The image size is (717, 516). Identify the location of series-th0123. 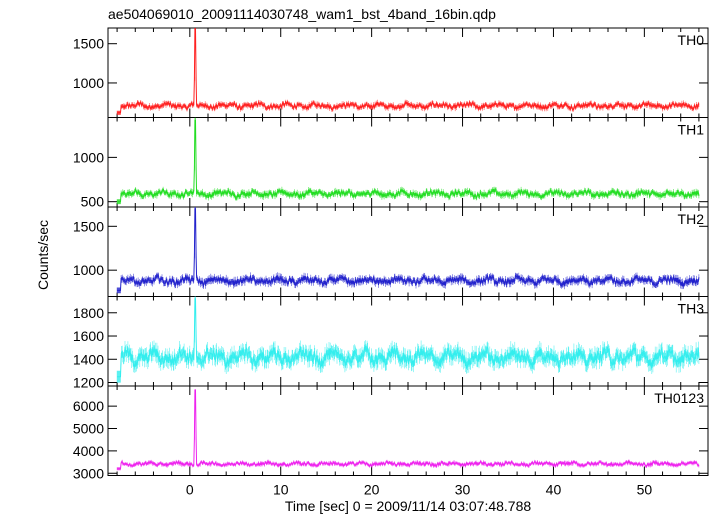
(408, 430).